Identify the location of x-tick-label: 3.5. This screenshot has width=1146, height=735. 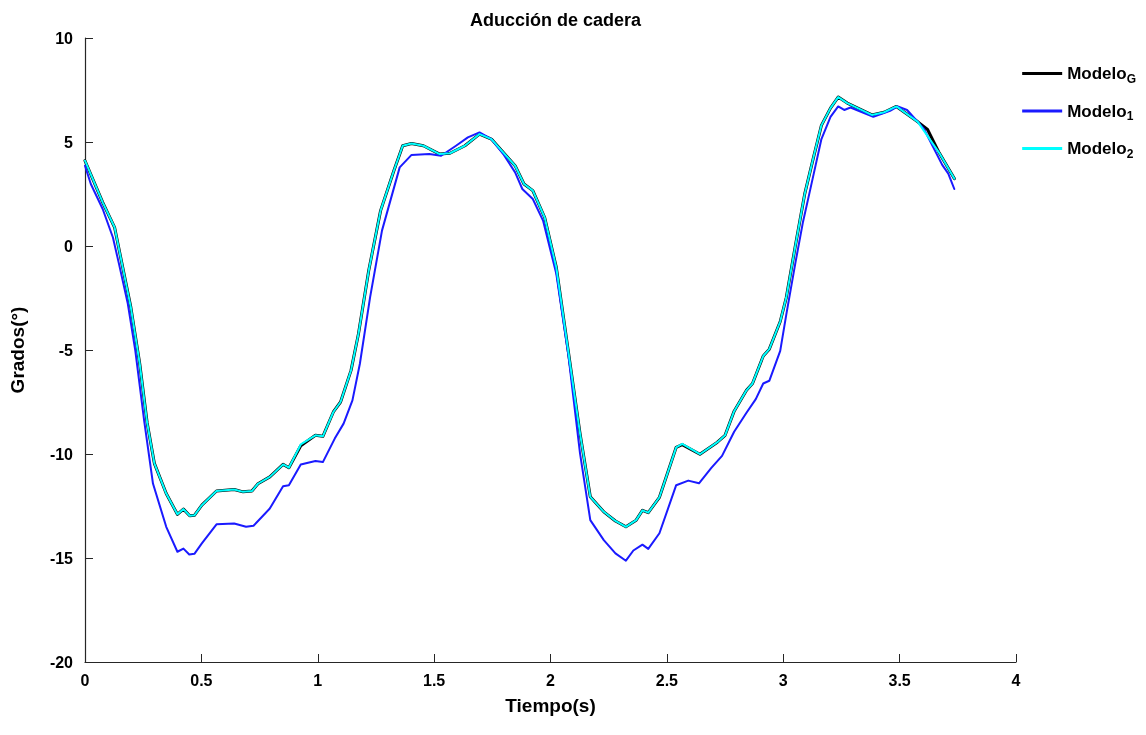
(899, 680).